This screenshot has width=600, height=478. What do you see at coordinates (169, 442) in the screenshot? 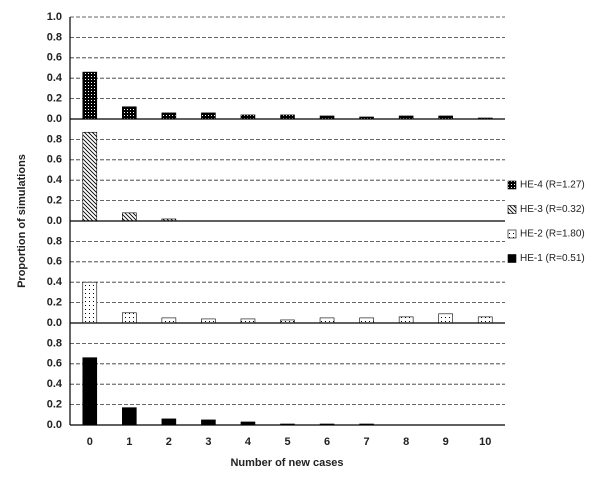
I see `x-tick-label: 2` at bounding box center [169, 442].